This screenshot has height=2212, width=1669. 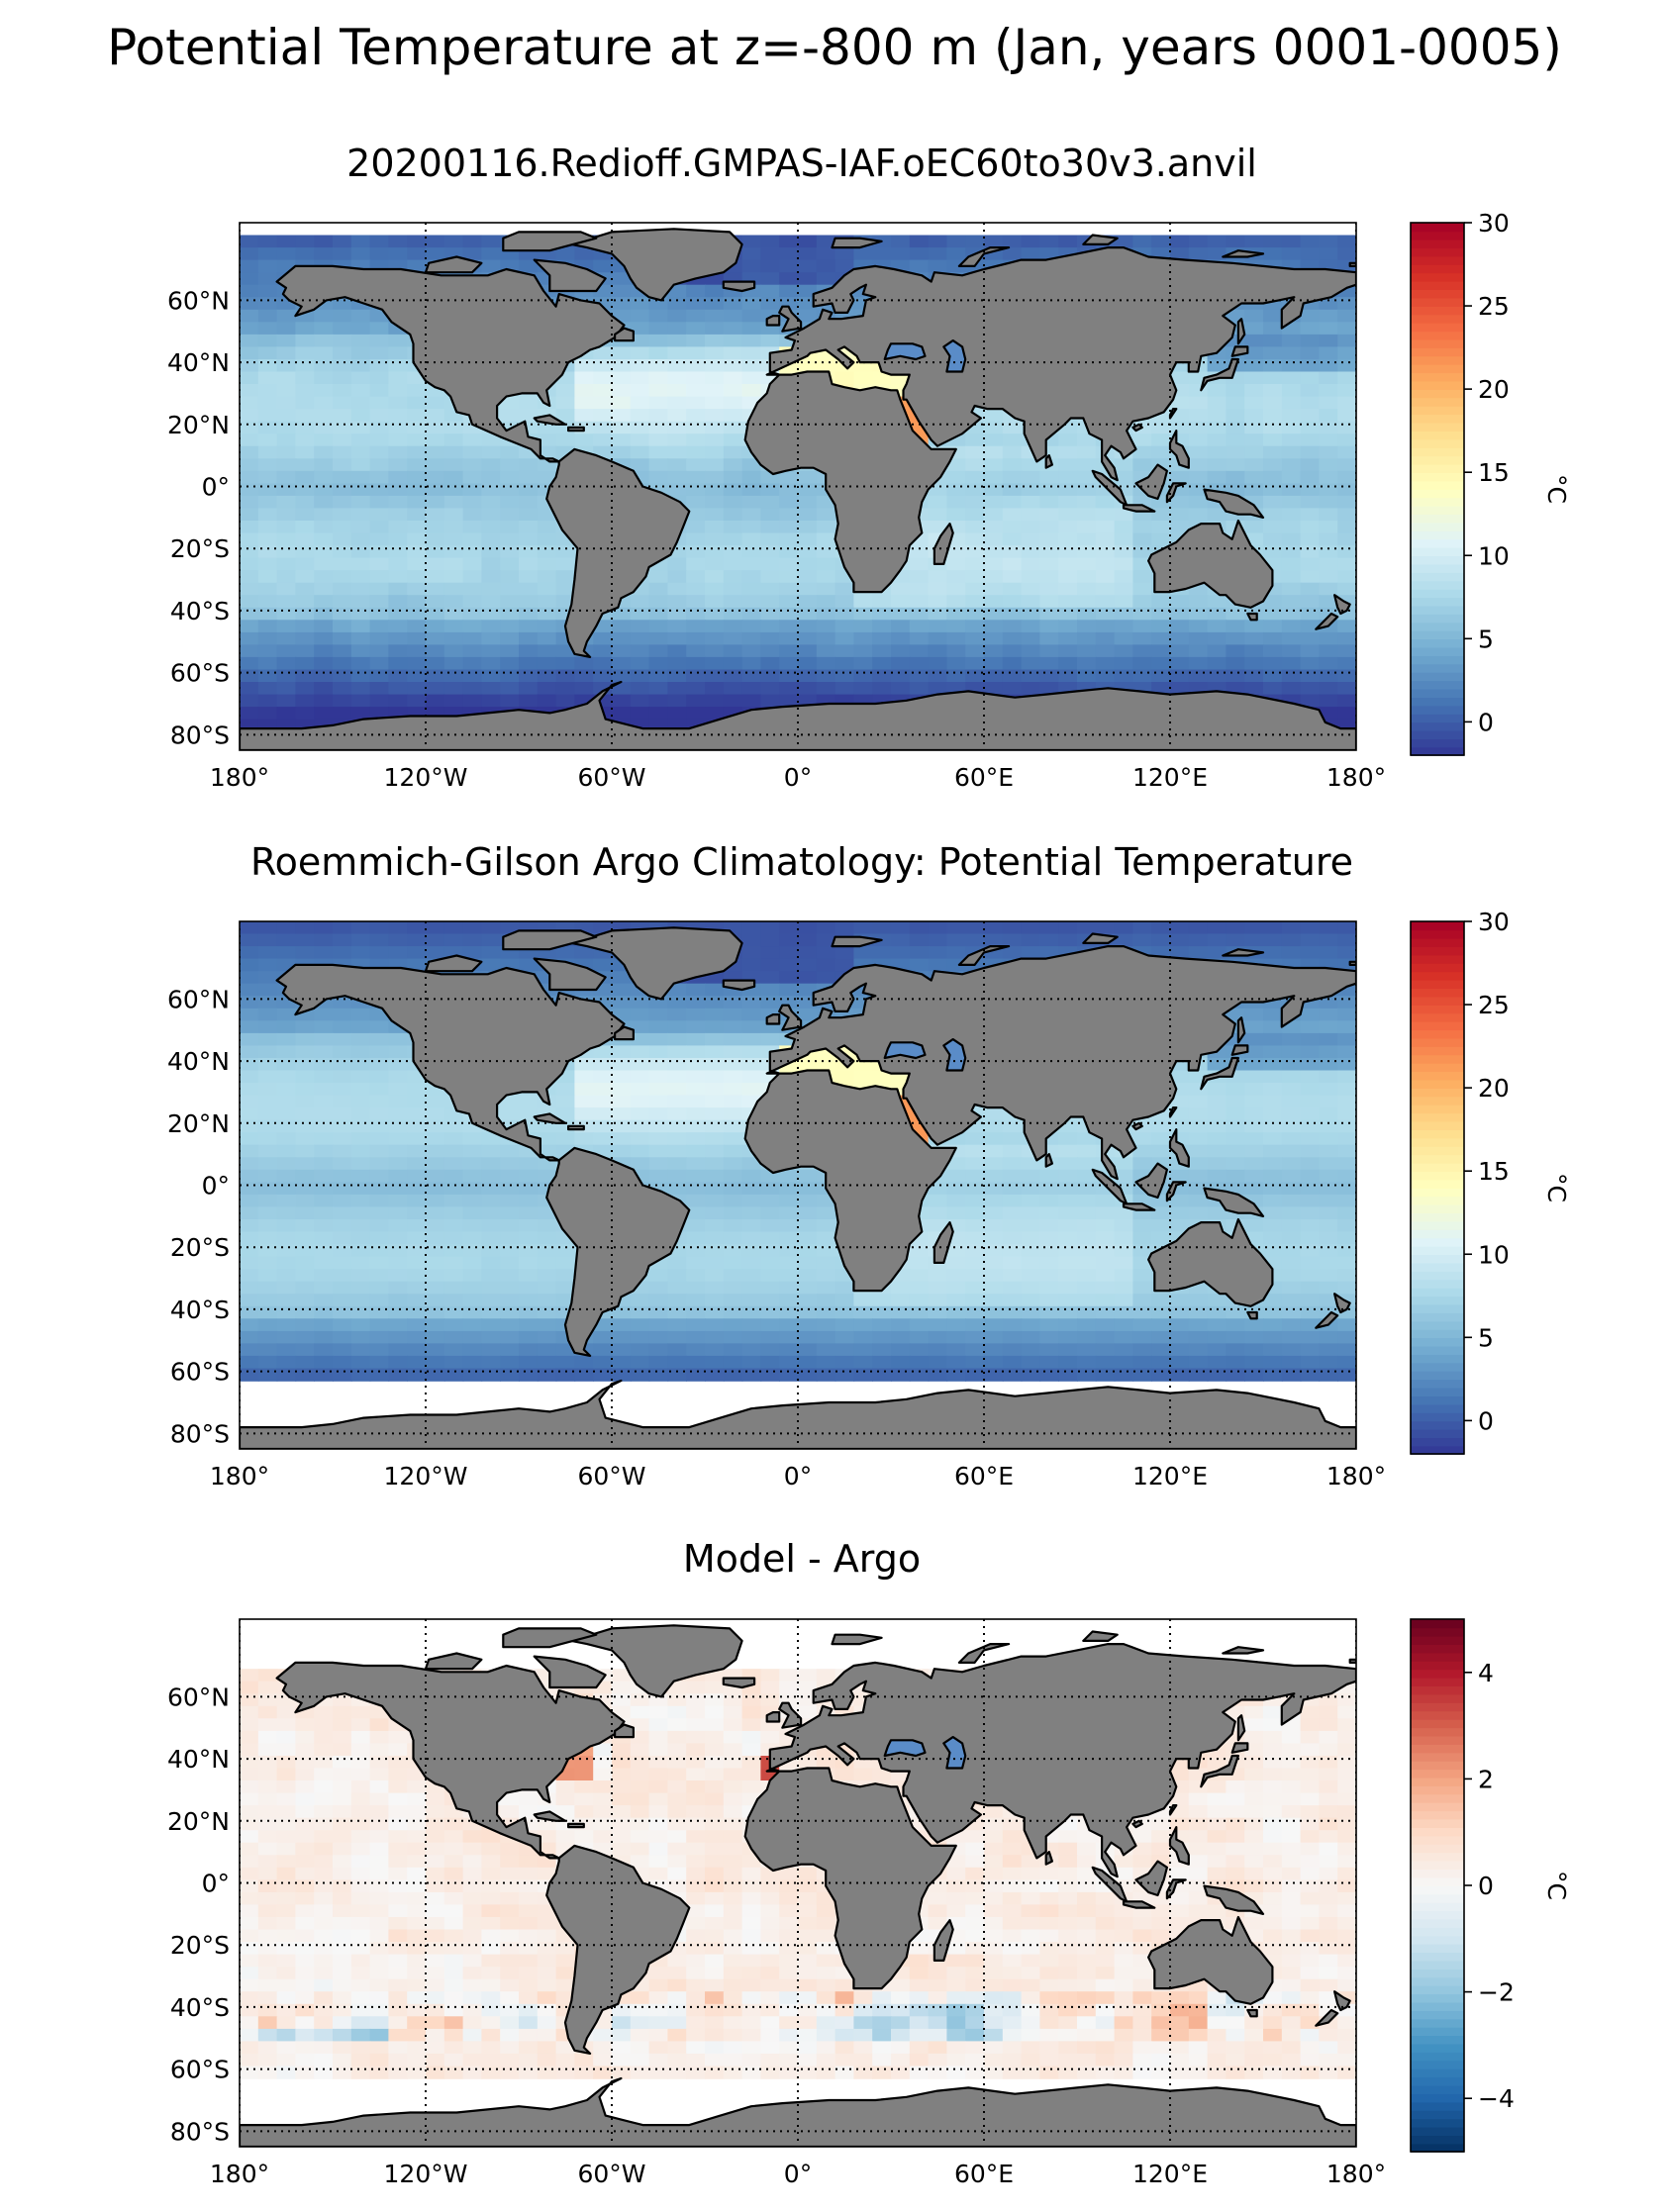 What do you see at coordinates (1486, 1420) in the screenshot?
I see `colorbar-tick-label: 0` at bounding box center [1486, 1420].